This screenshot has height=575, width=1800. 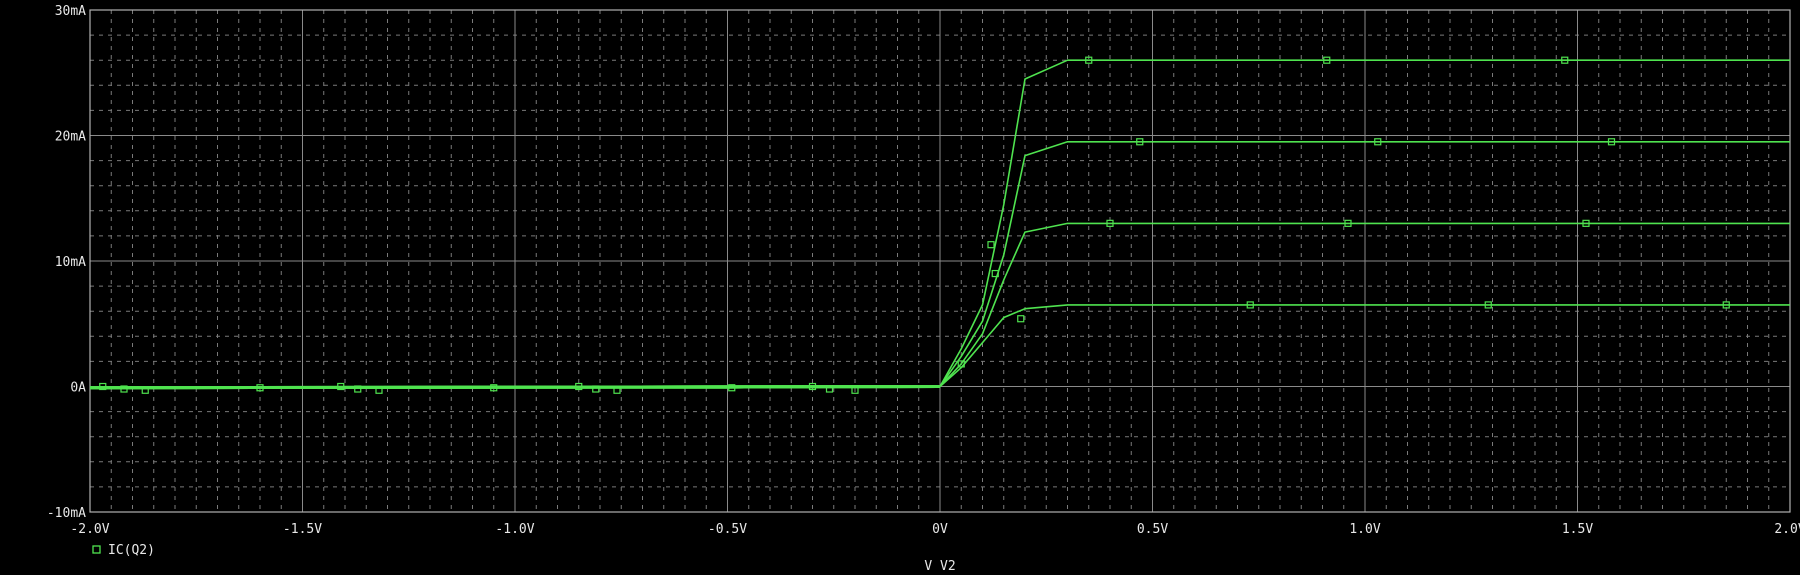 What do you see at coordinates (78, 388) in the screenshot?
I see `y-tick-label: 0A` at bounding box center [78, 388].